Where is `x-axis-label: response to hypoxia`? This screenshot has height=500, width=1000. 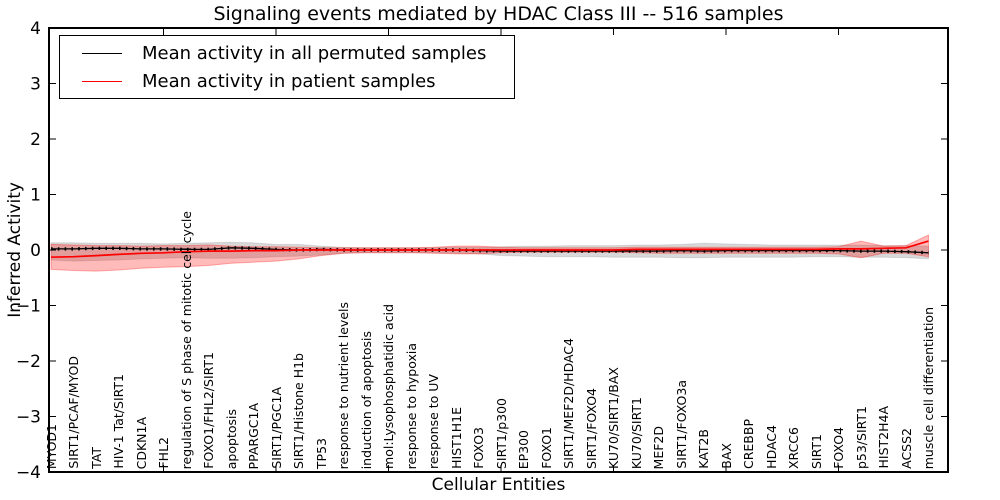 x-axis-label: response to hypoxia is located at coordinates (411, 405).